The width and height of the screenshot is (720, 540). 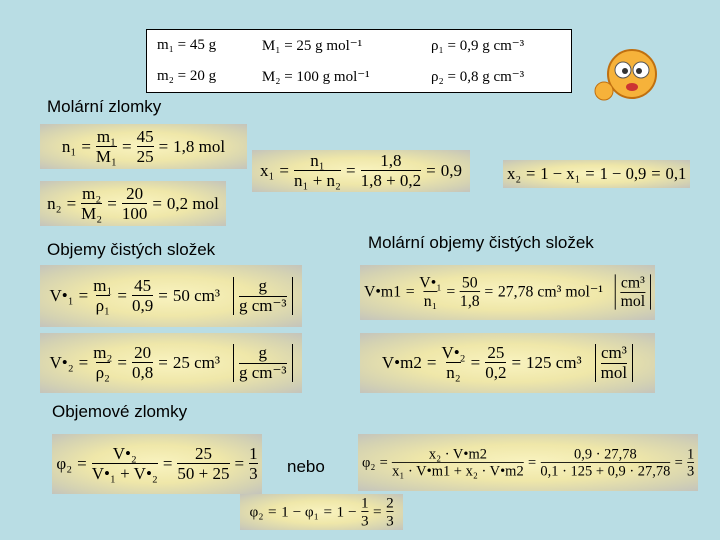 I want to click on formula-term: 1 − φ₁, so click(x=299, y=512).